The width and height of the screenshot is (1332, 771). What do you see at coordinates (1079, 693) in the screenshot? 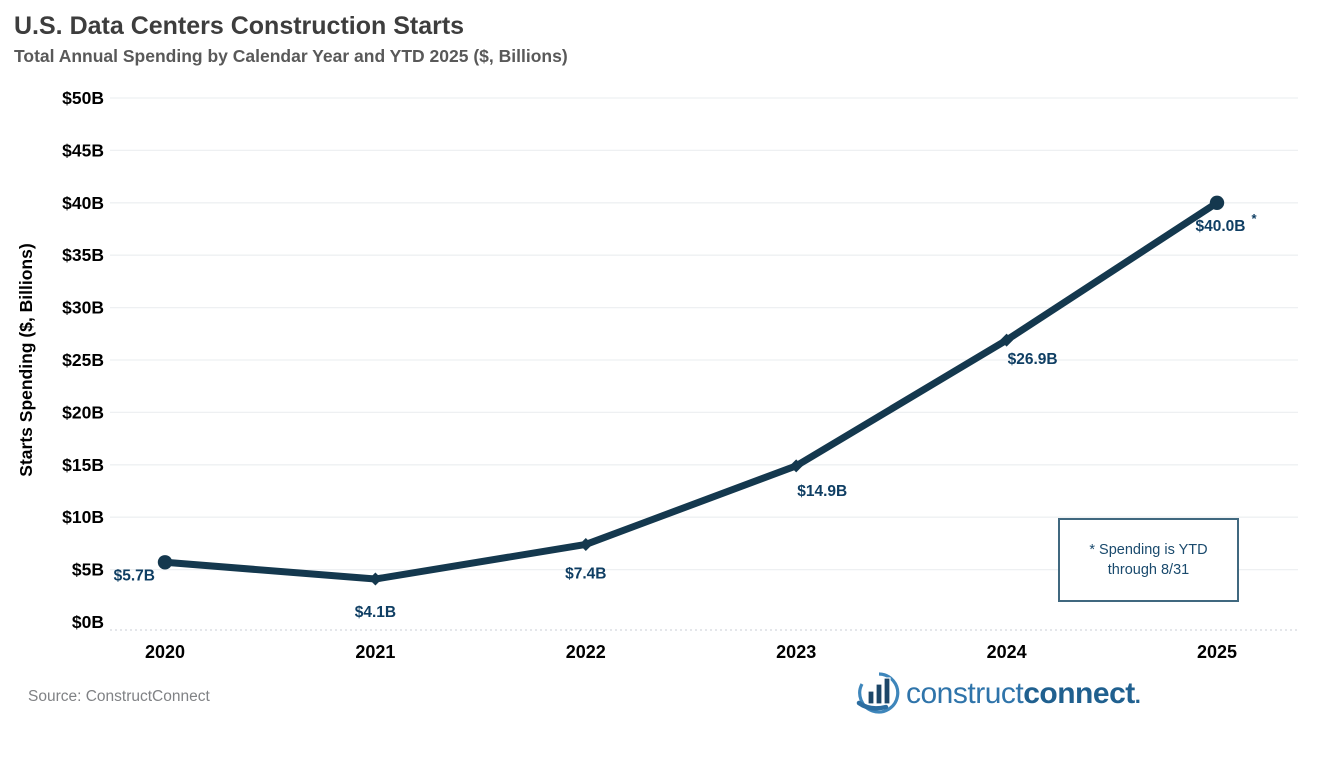
I see `logo-connect: connect` at bounding box center [1079, 693].